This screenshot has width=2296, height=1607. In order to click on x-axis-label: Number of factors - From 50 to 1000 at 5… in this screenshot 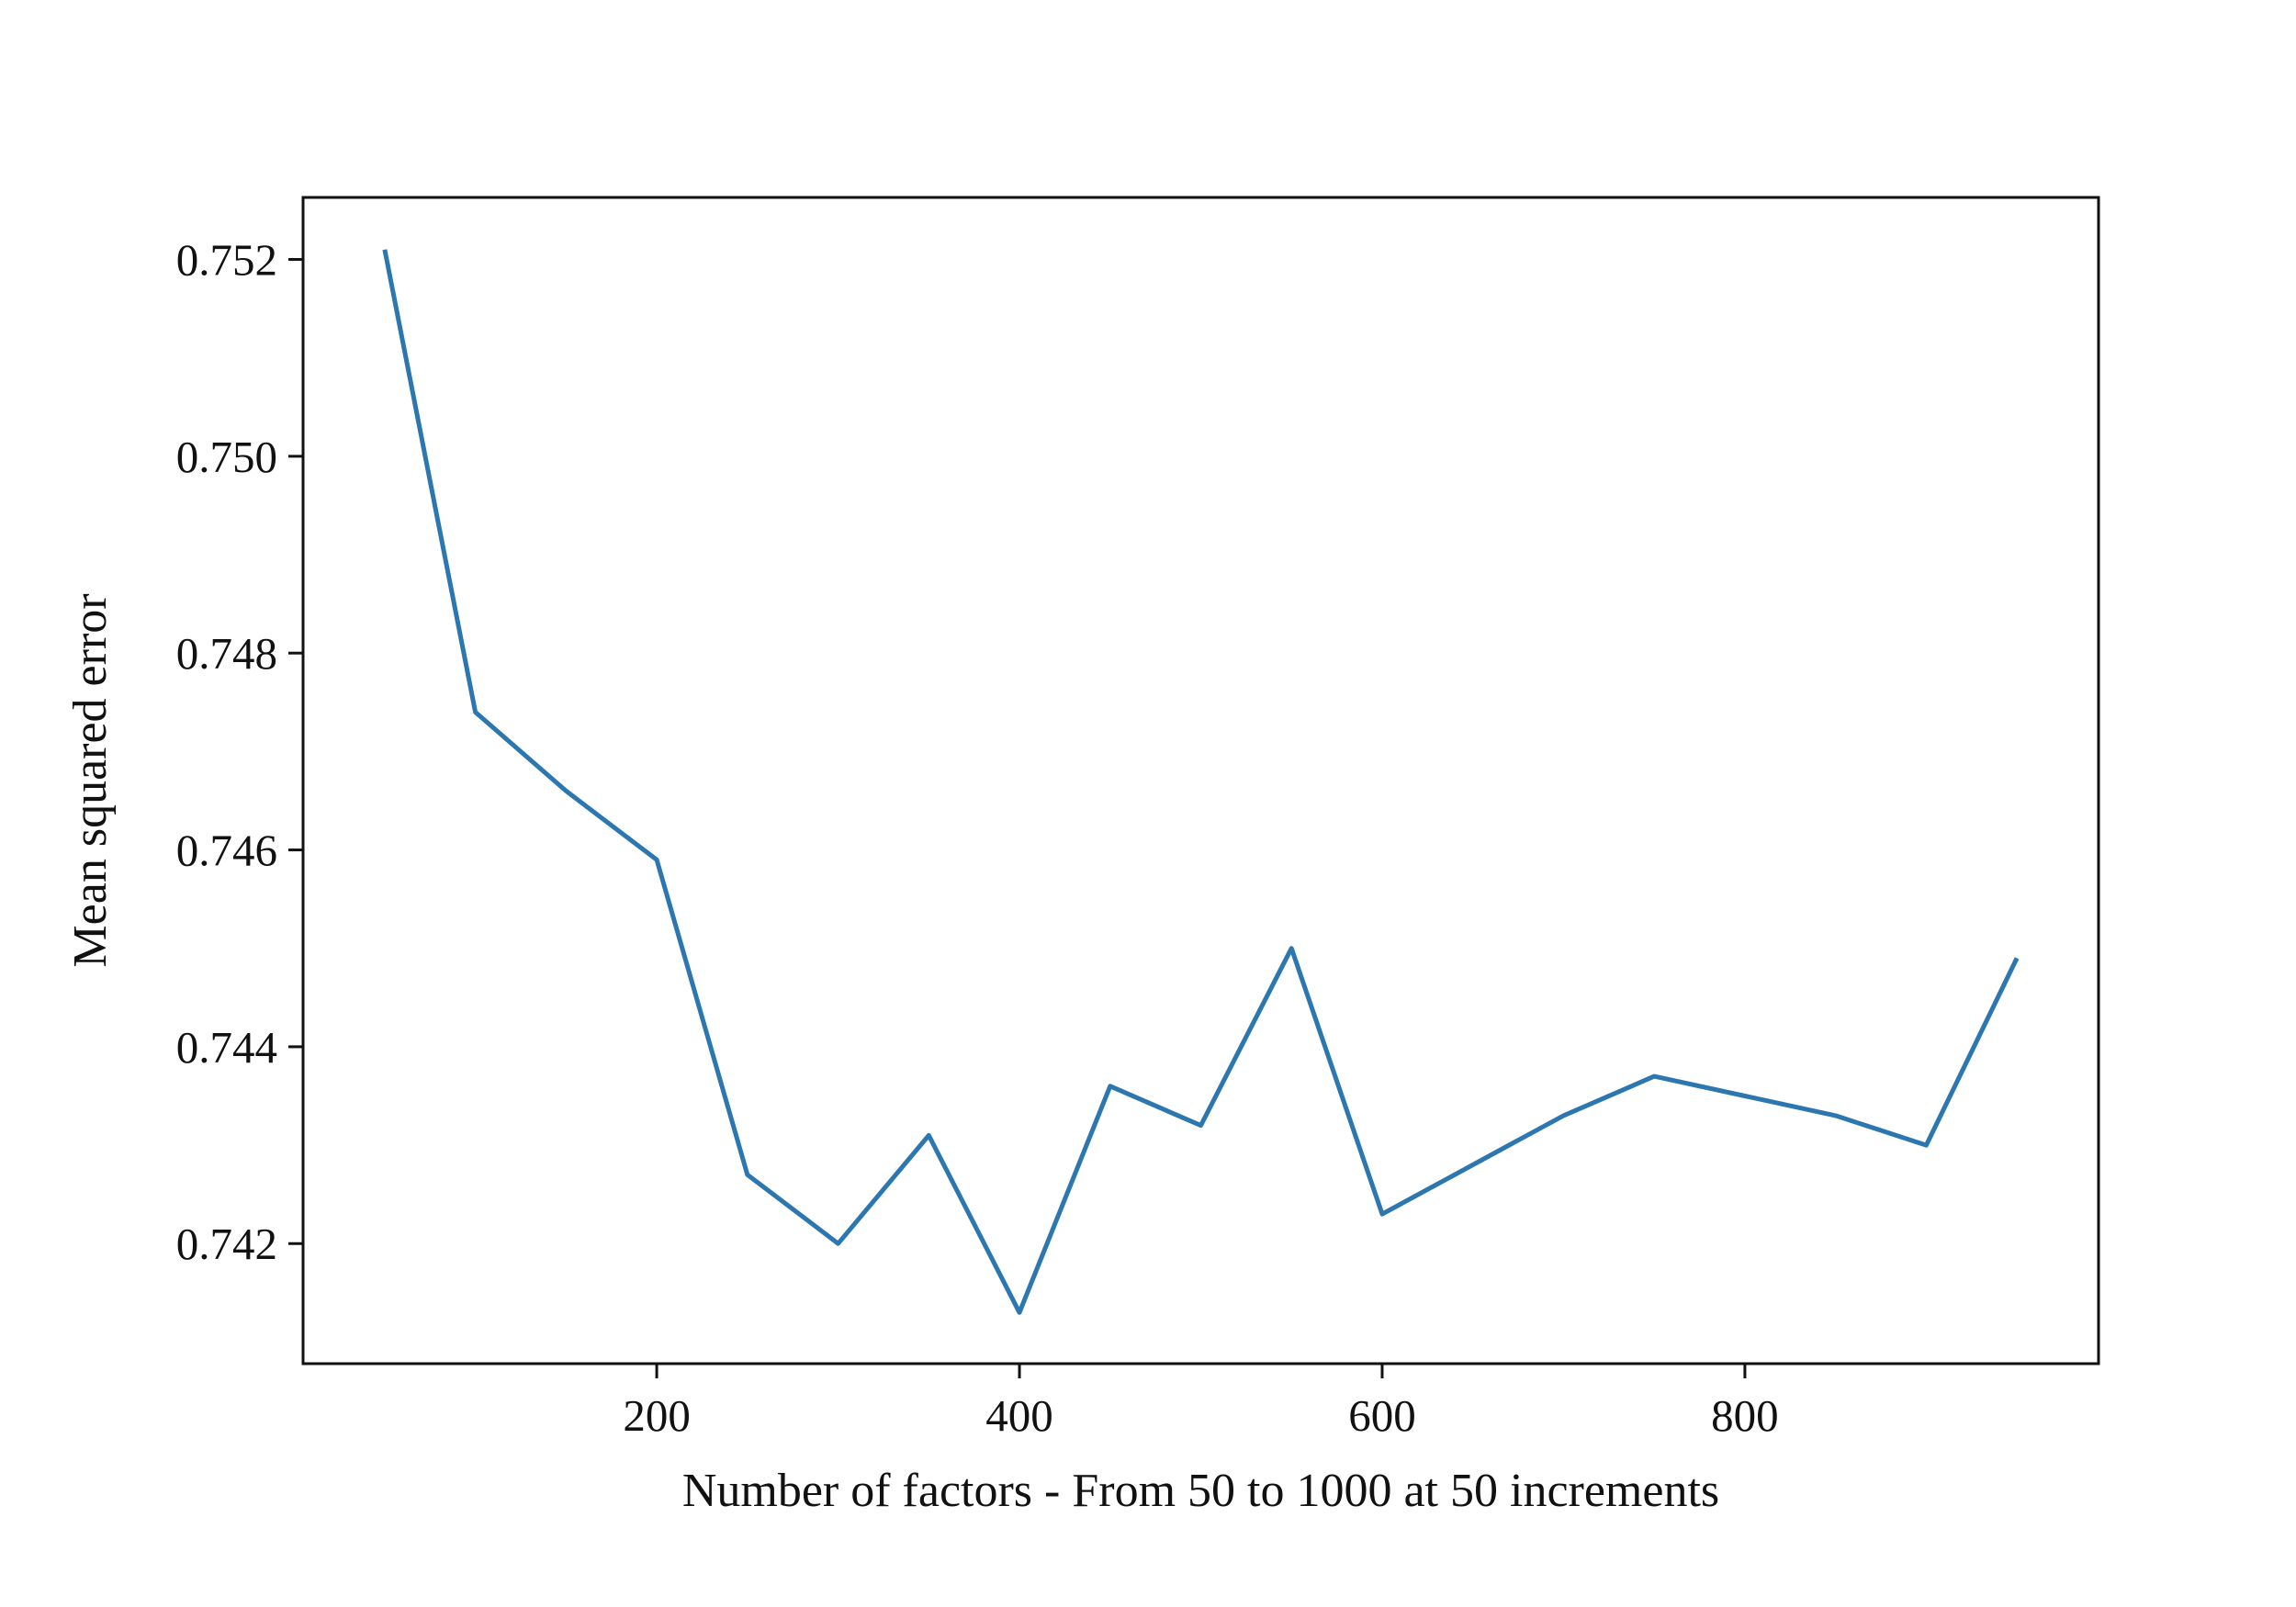, I will do `click(1200, 1491)`.